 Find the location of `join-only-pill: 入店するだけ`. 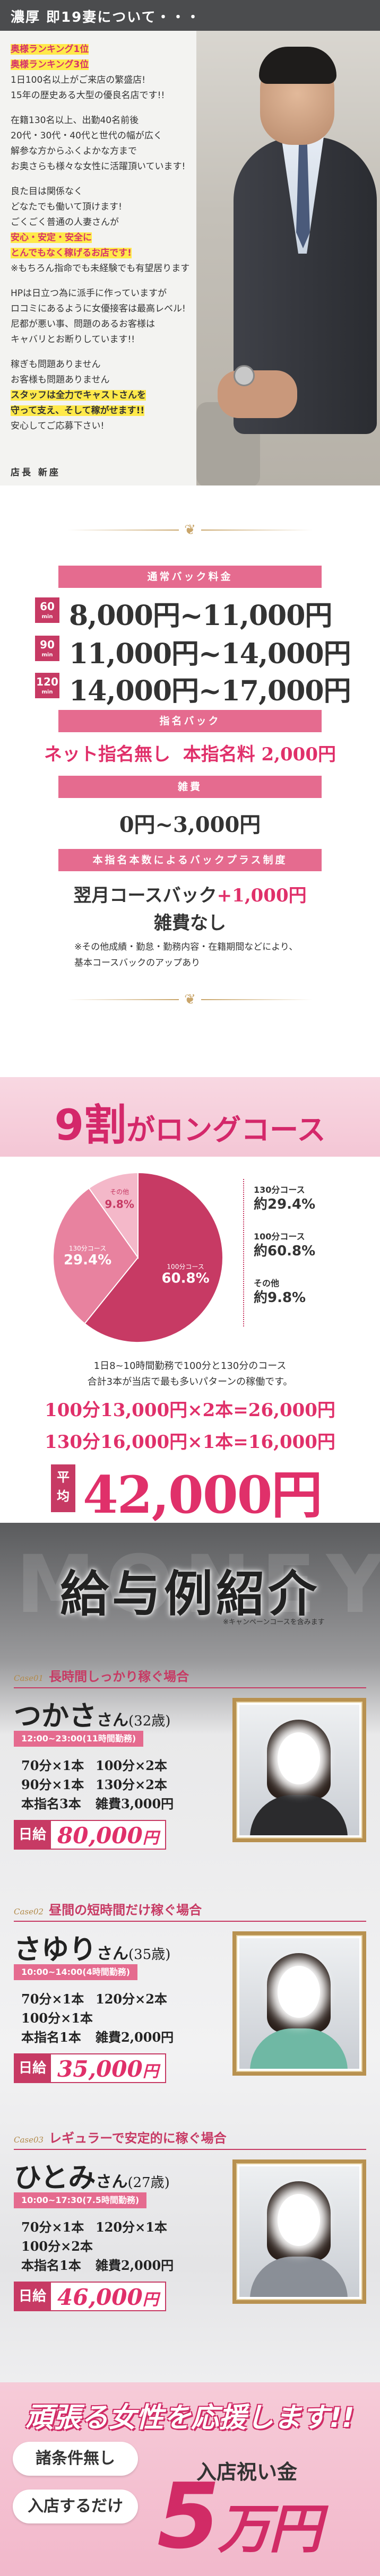

join-only-pill: 入店するだけ is located at coordinates (75, 2506).